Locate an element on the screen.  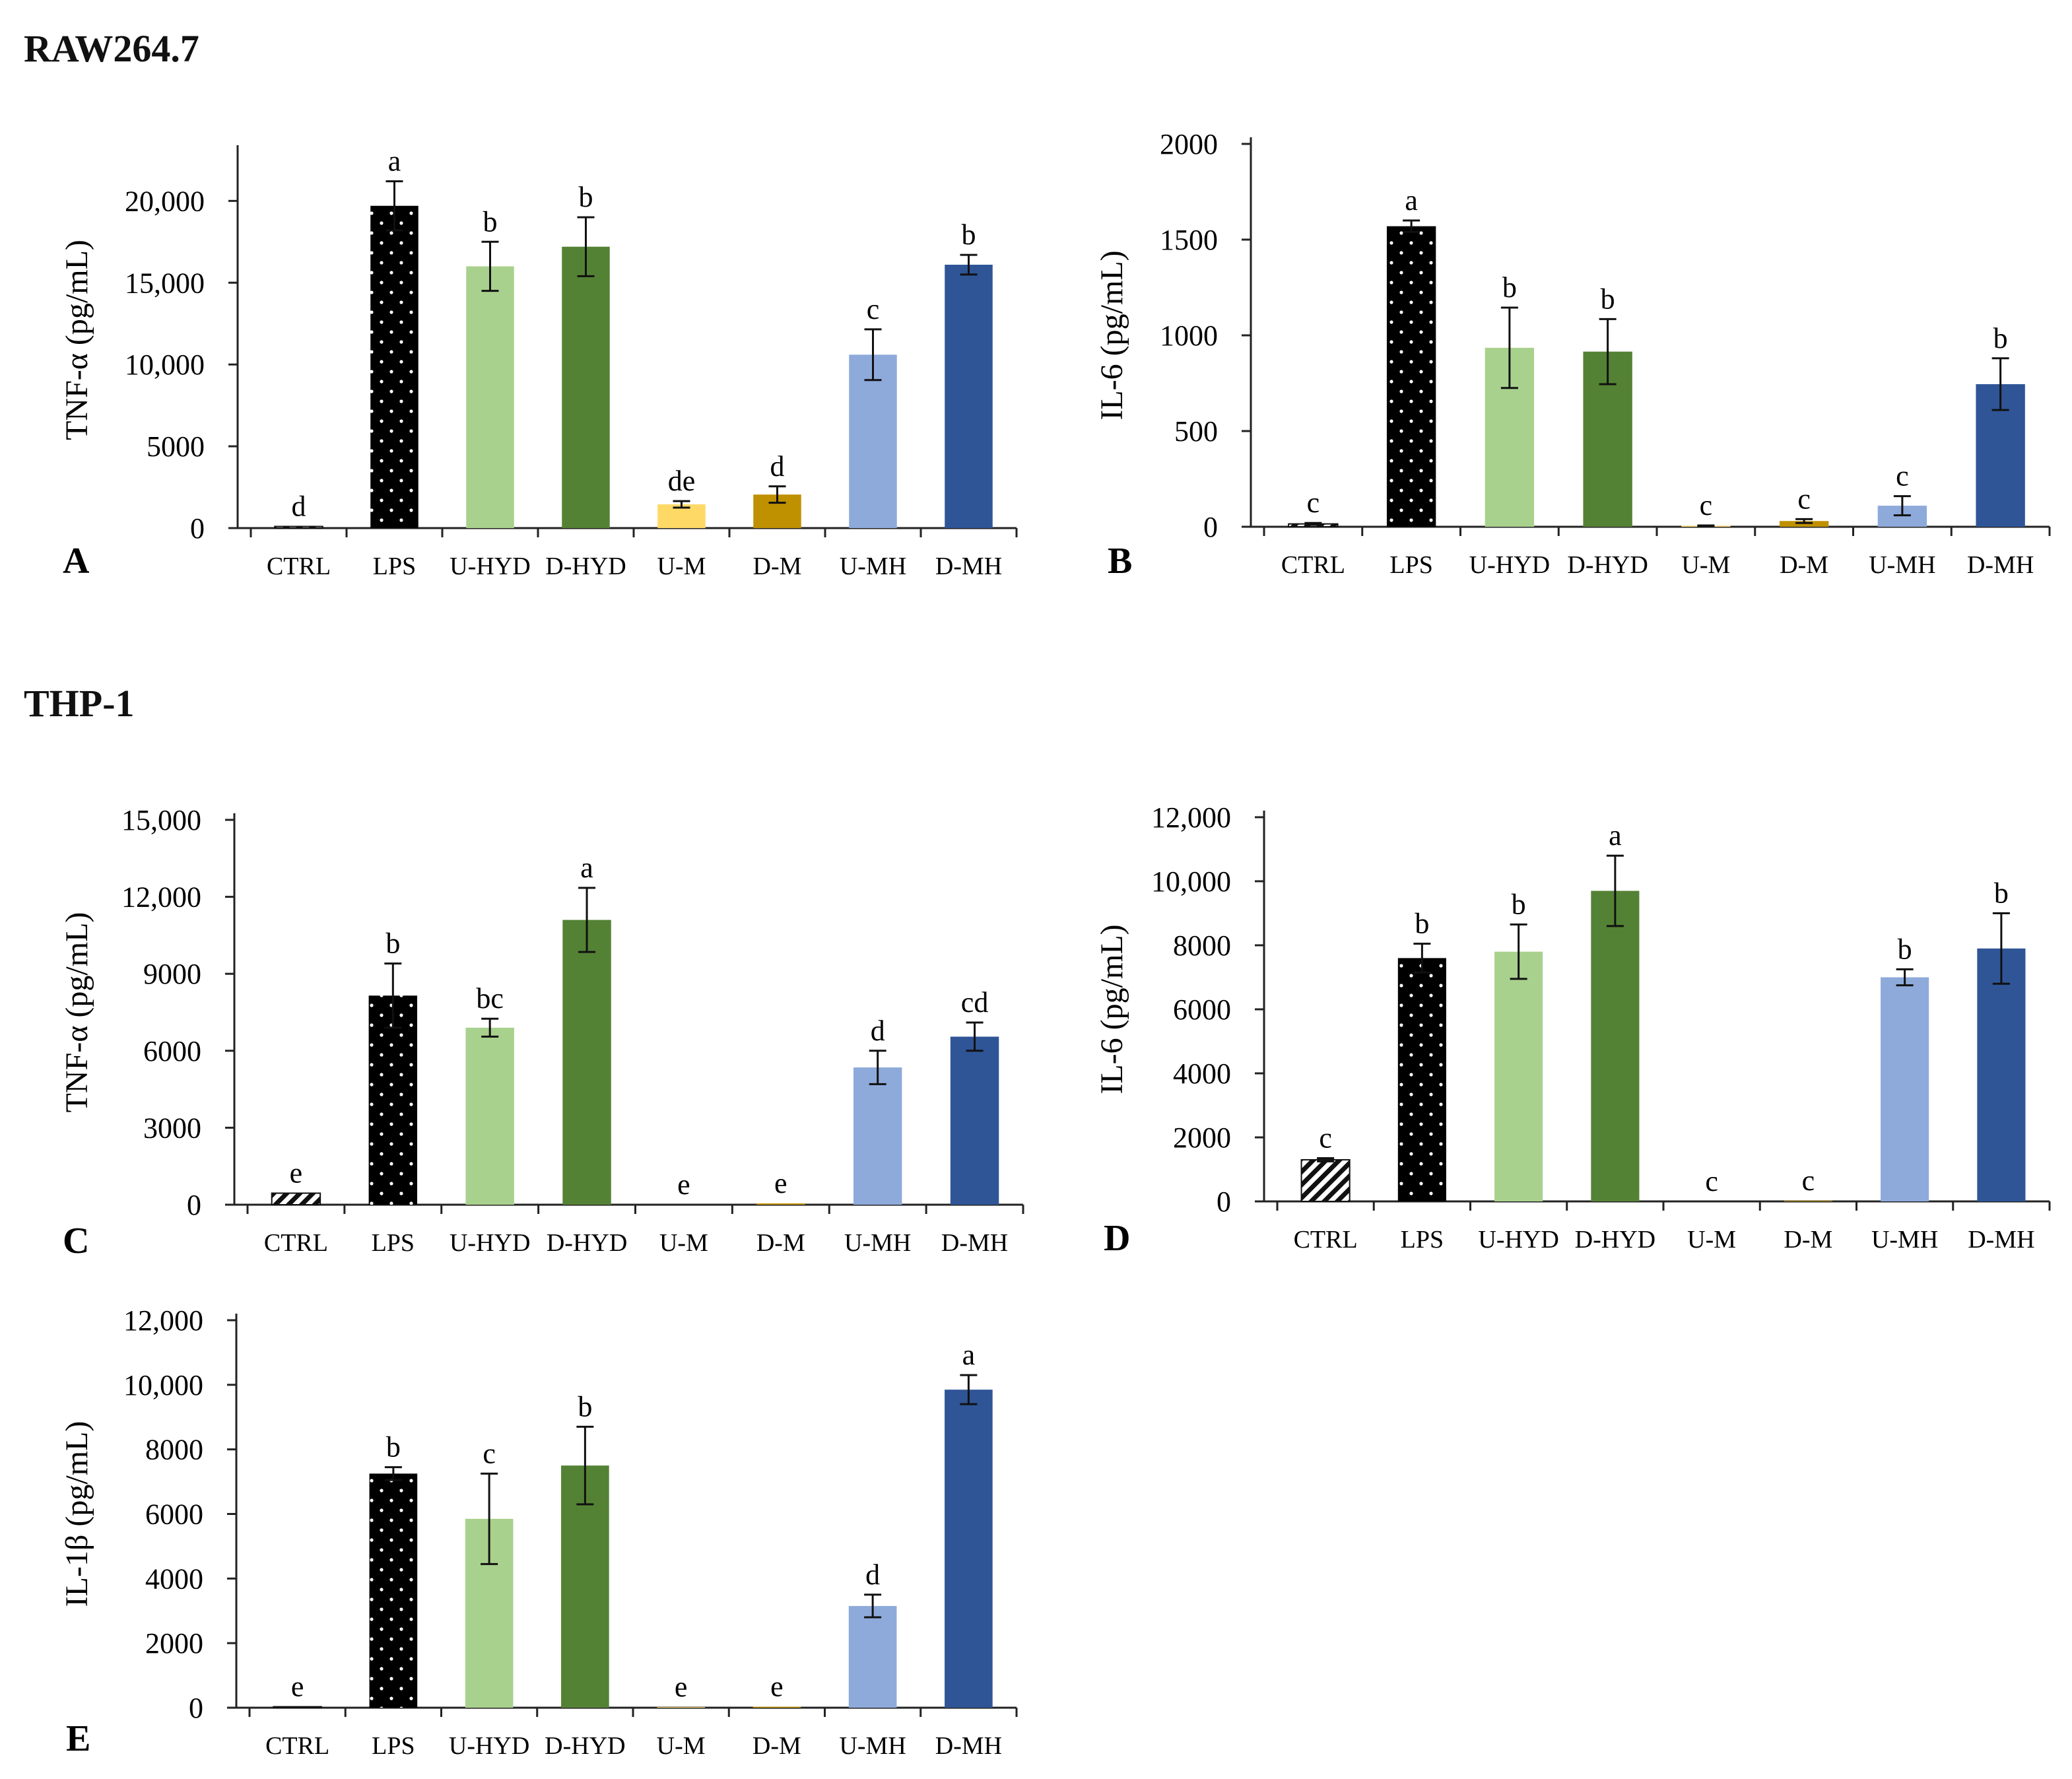
chart-b-y-tick-label: 0 is located at coordinates (1211, 527).